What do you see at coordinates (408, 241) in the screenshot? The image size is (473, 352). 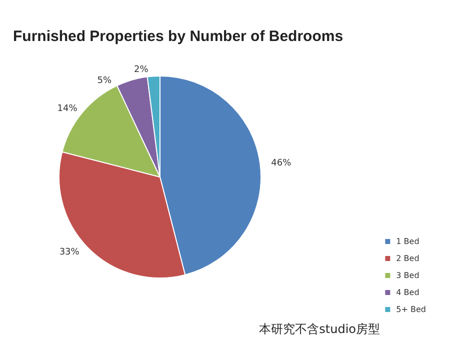 I see `legend-label: 1 Bed` at bounding box center [408, 241].